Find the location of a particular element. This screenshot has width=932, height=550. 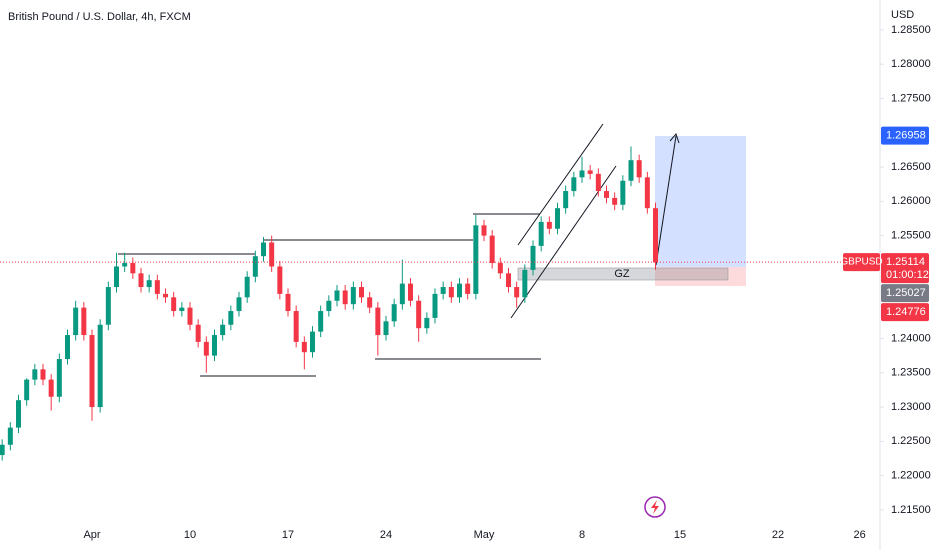

channel-line is located at coordinates (560, 184).